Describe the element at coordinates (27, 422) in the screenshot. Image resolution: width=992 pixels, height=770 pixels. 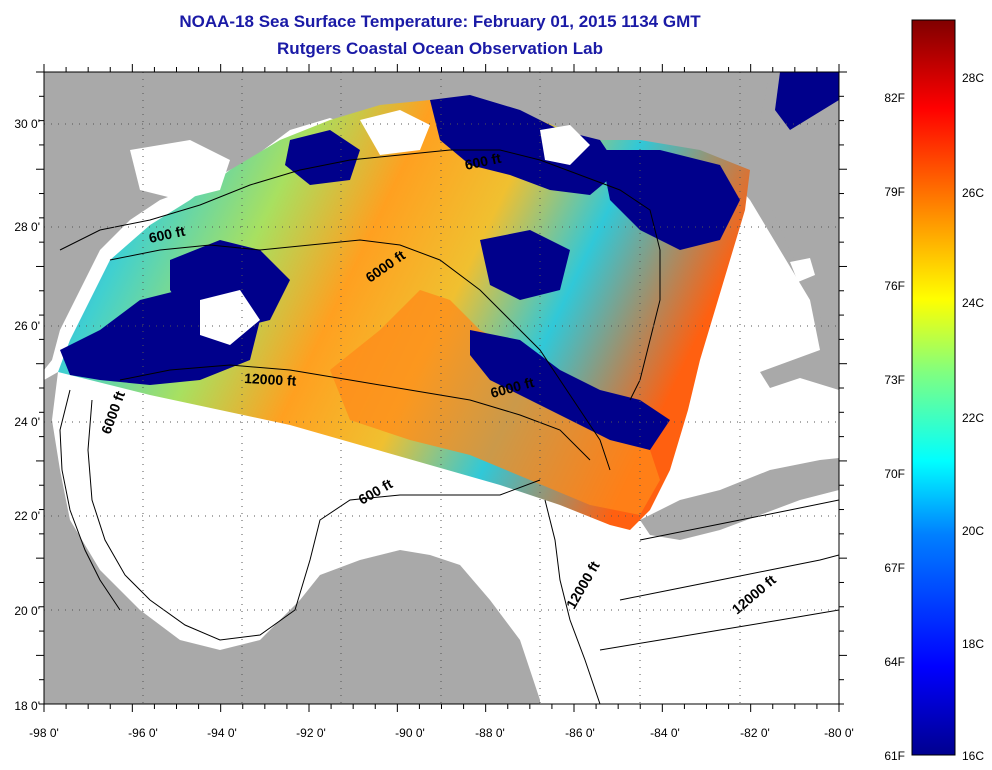
I see `lat-tick-label: 24 0'` at that location.